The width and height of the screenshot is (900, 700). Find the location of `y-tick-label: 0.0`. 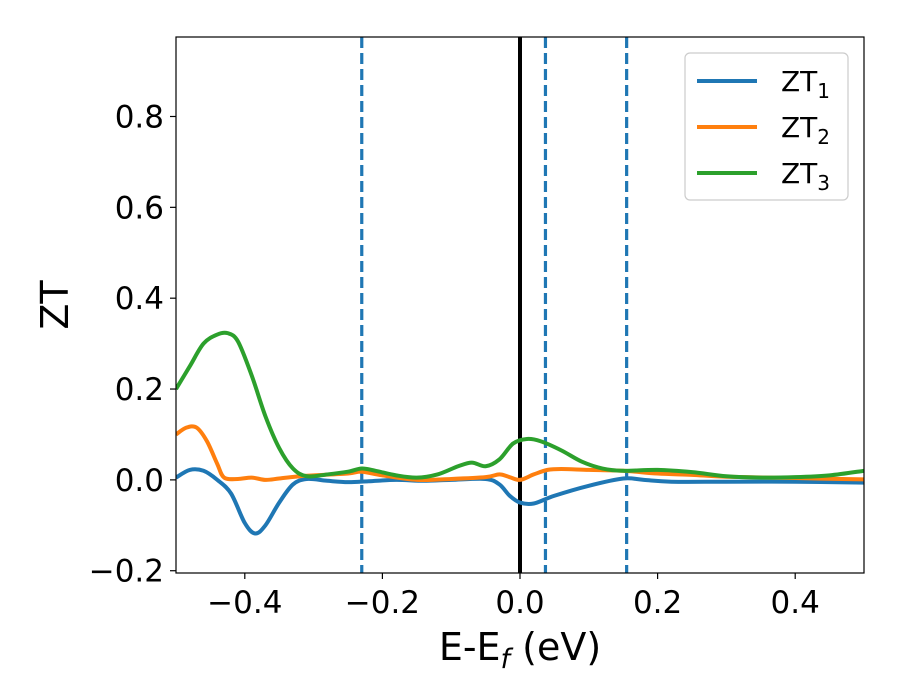

y-tick-label: 0.0 is located at coordinates (139, 481).